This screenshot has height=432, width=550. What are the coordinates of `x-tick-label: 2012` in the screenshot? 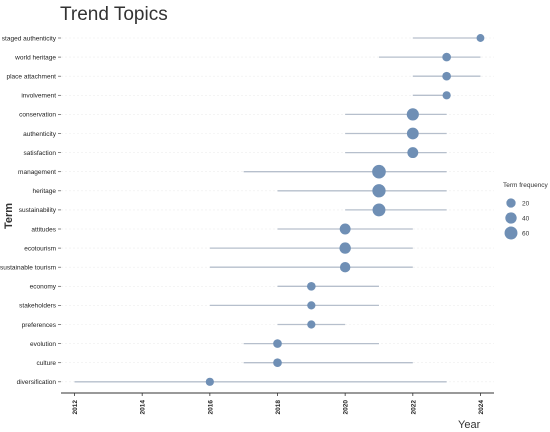 It's located at (75, 407).